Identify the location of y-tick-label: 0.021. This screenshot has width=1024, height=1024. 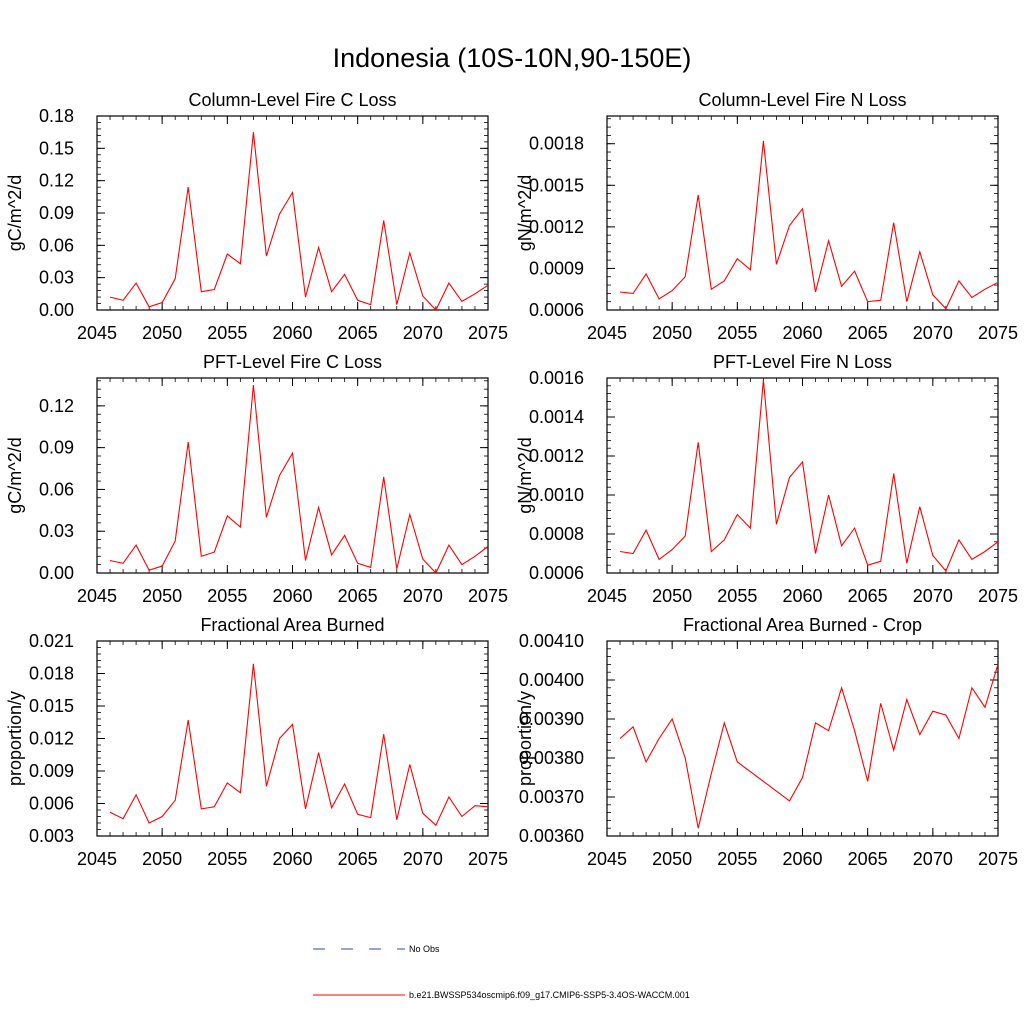
(51, 641).